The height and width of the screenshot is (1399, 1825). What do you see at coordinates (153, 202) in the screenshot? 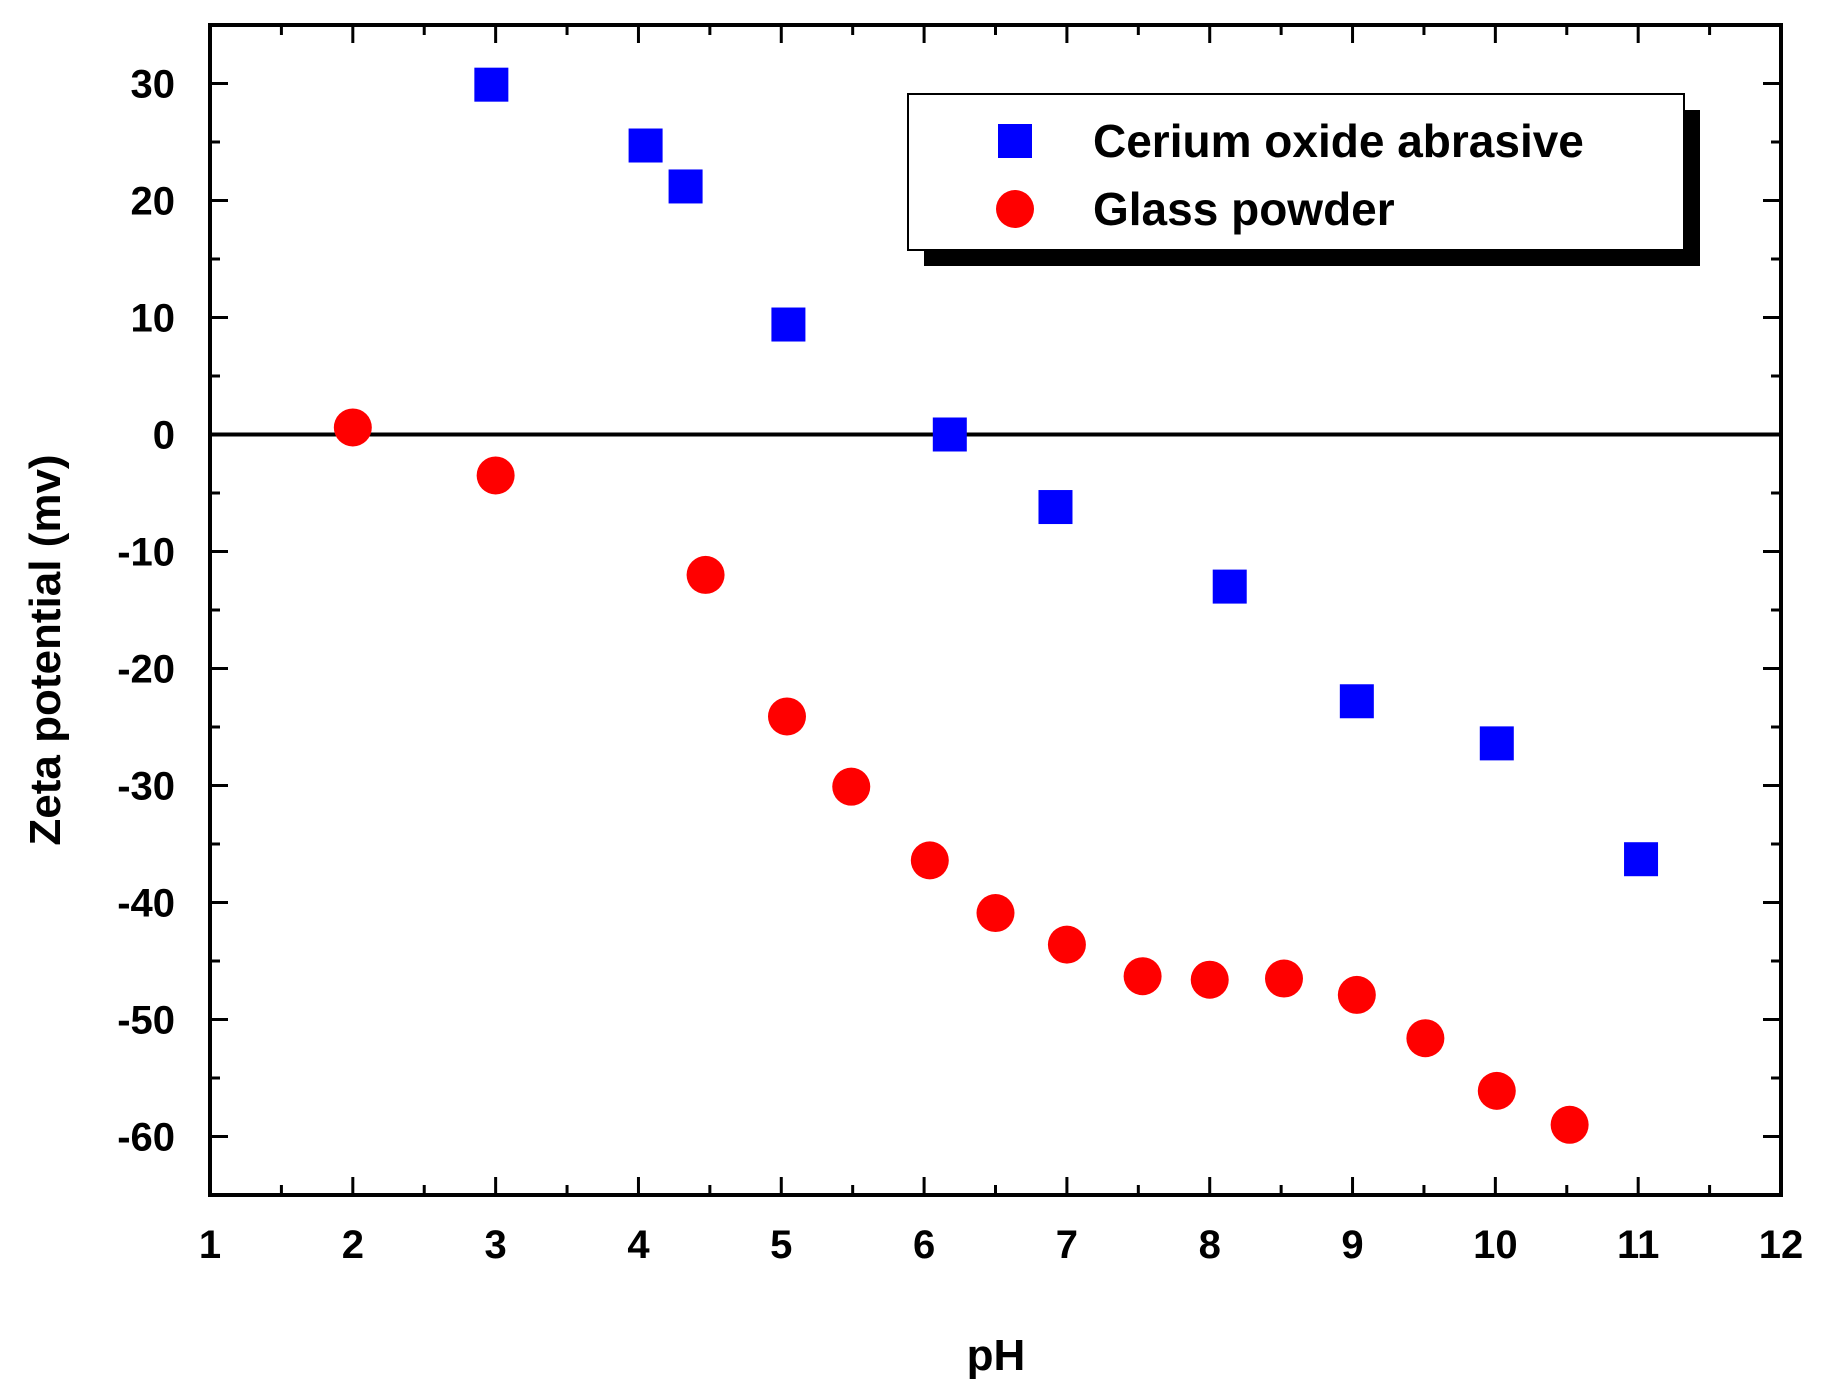
I see `y-tick-label: 20` at bounding box center [153, 202].